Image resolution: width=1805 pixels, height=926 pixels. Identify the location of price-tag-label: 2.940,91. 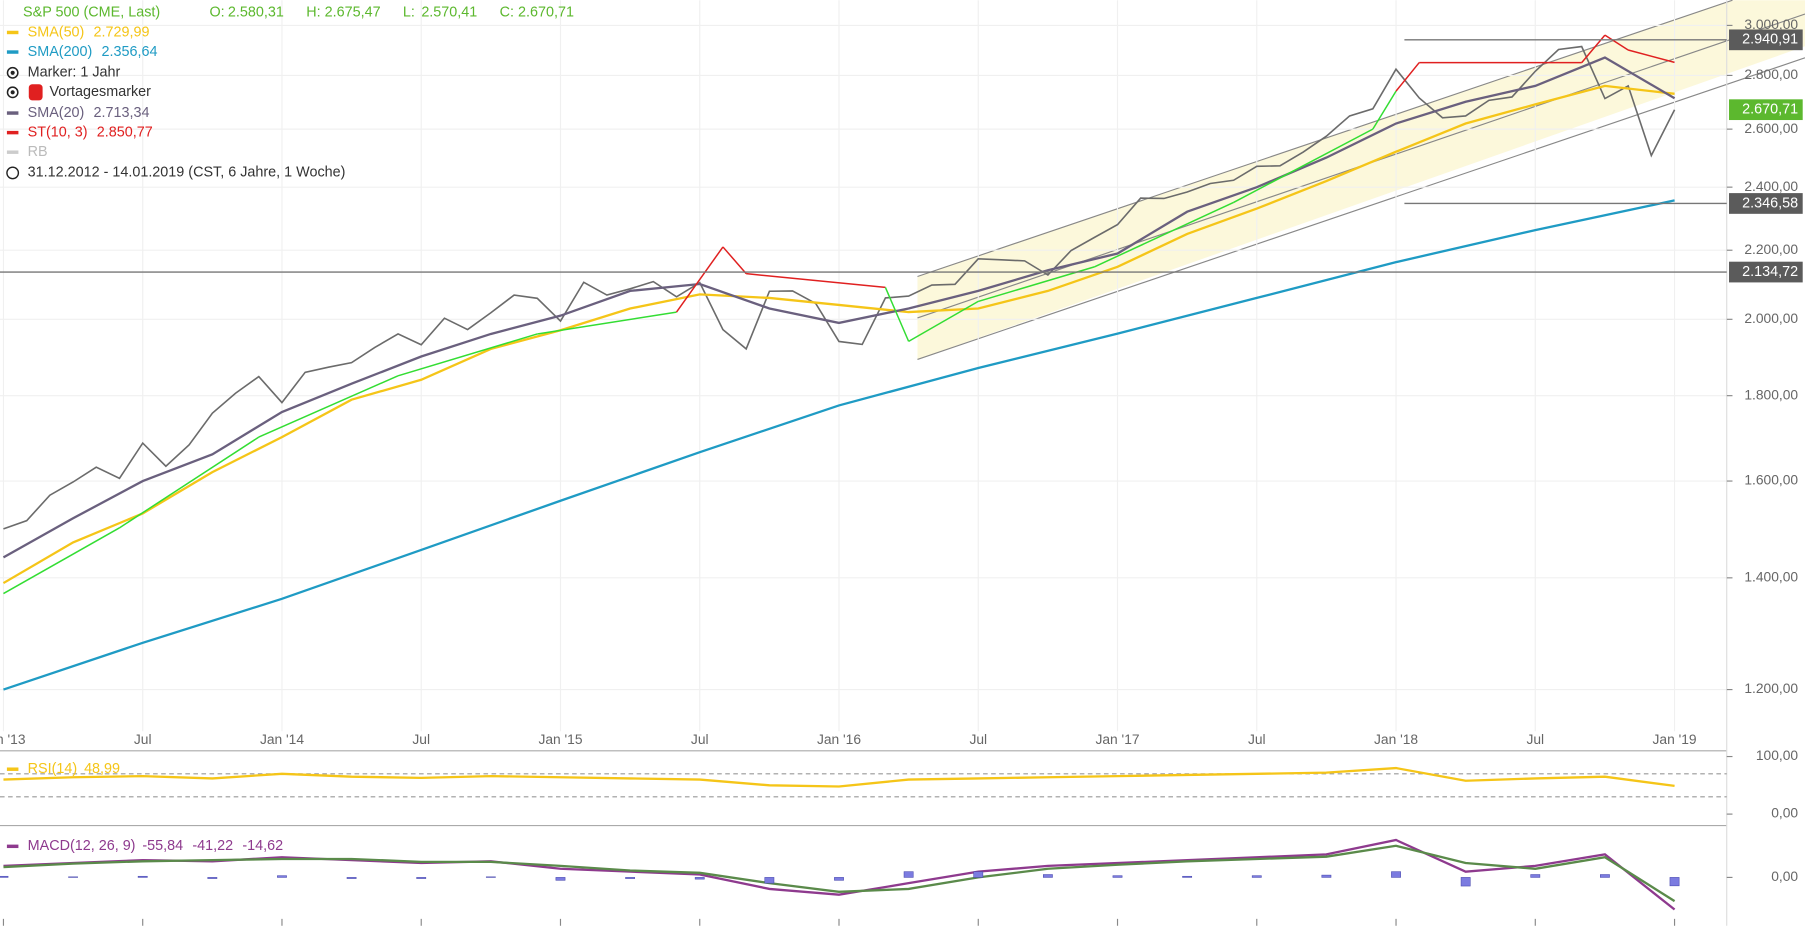
(1770, 40).